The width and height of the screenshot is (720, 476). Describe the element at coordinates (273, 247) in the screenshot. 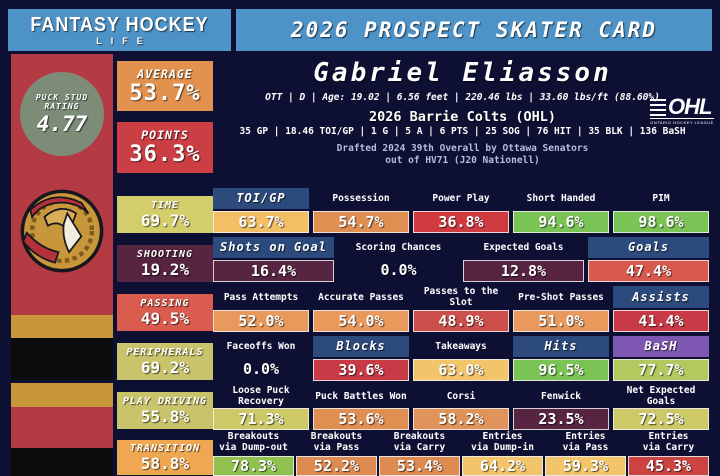

I see `stat-label: Shots on Goal` at that location.